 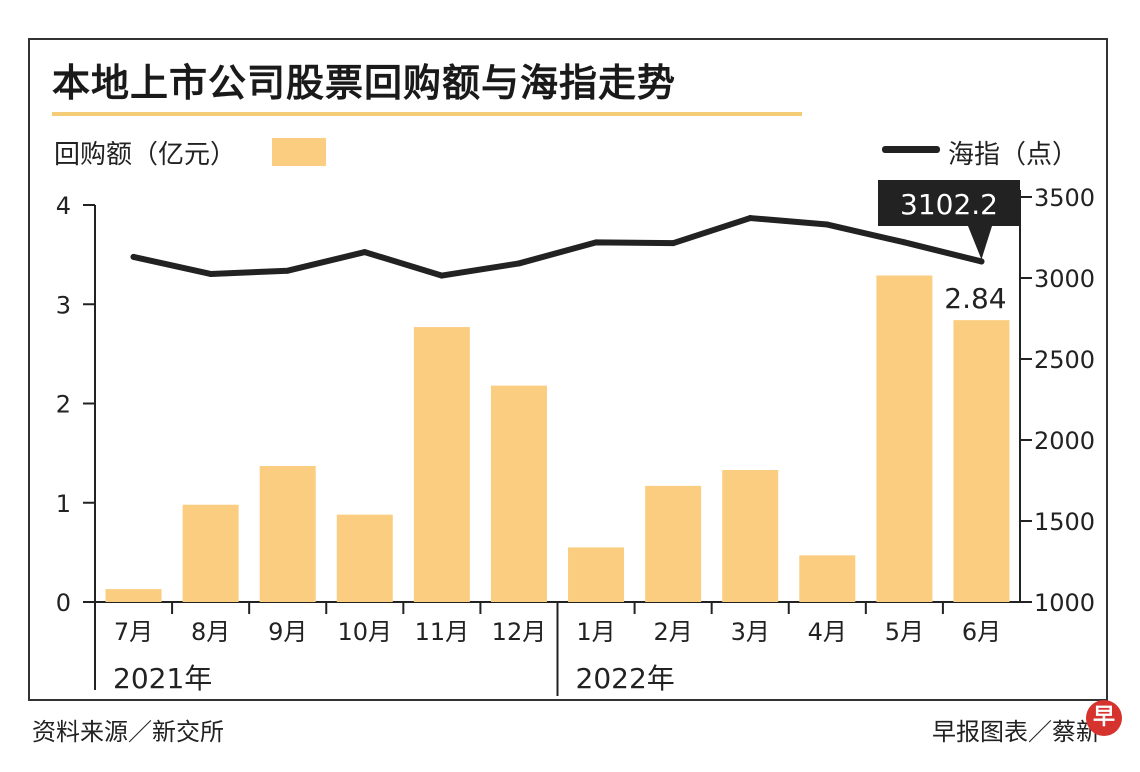 What do you see at coordinates (518, 493) in the screenshot?
I see `bar-12月` at bounding box center [518, 493].